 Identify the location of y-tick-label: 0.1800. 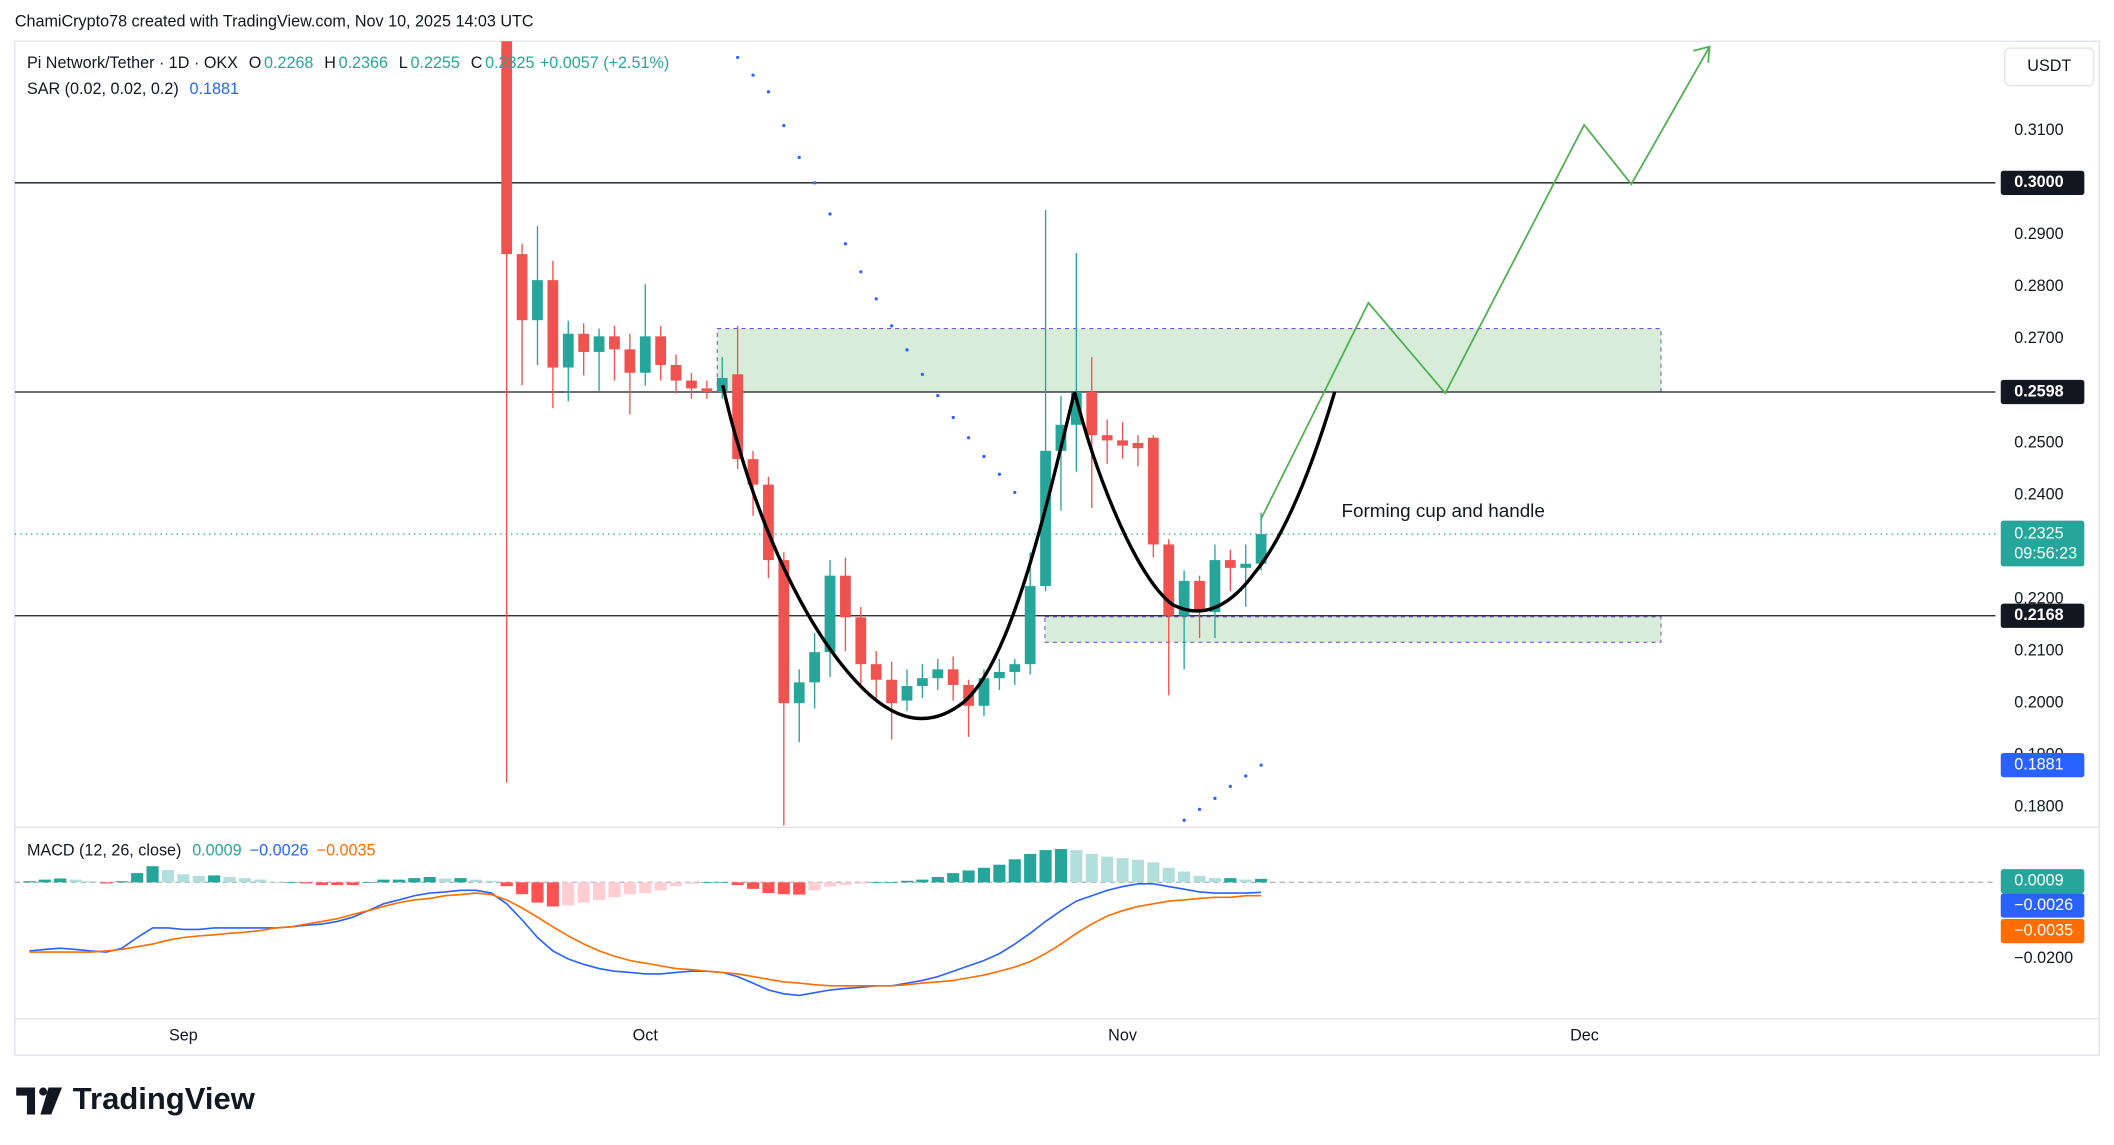
(2038, 806).